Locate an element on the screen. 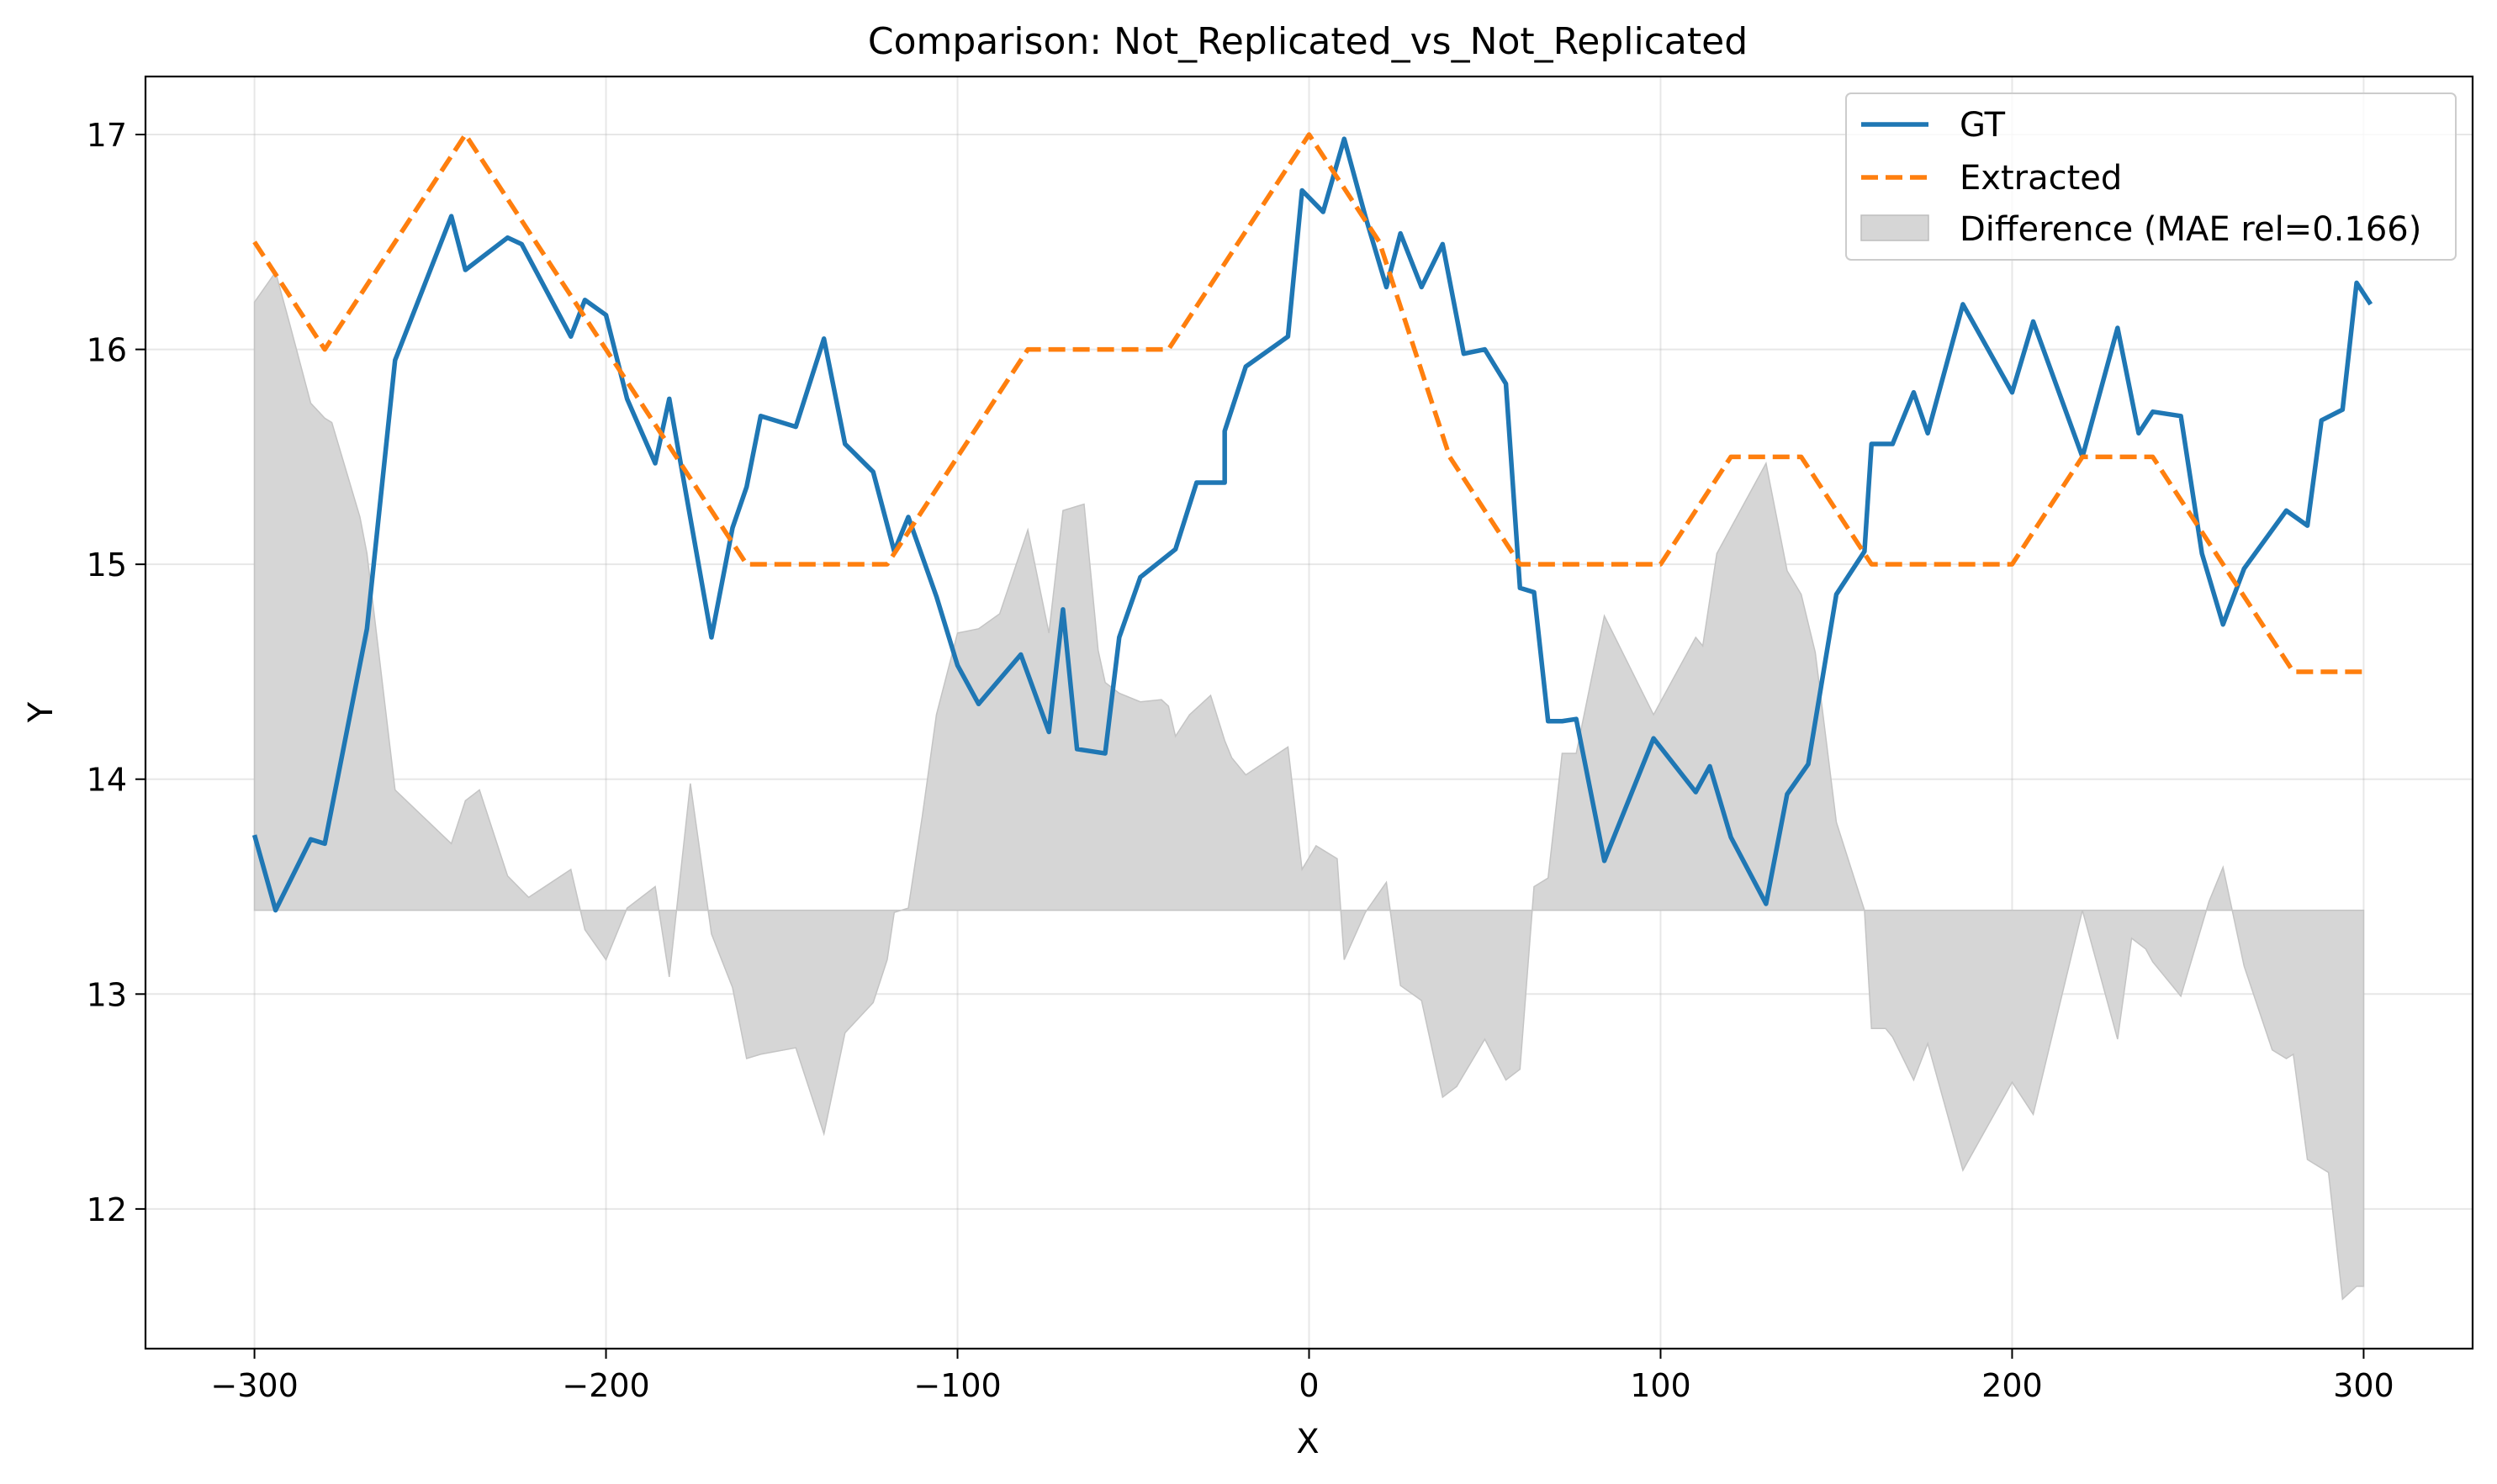 This screenshot has height=1484, width=2497. legend-extracted-label: Extracted is located at coordinates (2041, 178).